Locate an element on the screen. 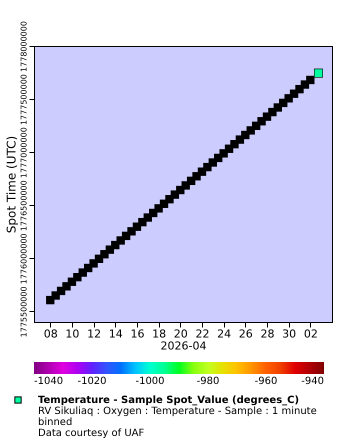 This screenshot has height=440, width=360. color-bar-label: -1020 is located at coordinates (92, 381).